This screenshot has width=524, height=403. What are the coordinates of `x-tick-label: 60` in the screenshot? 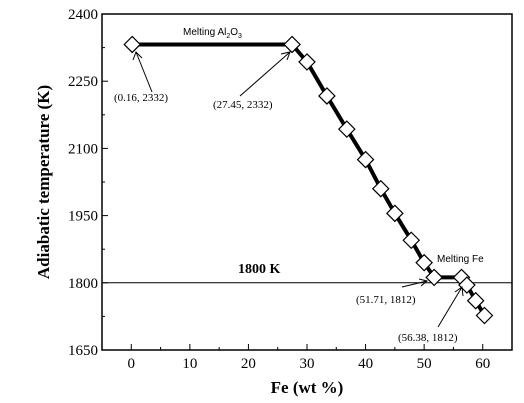 It's located at (482, 364).